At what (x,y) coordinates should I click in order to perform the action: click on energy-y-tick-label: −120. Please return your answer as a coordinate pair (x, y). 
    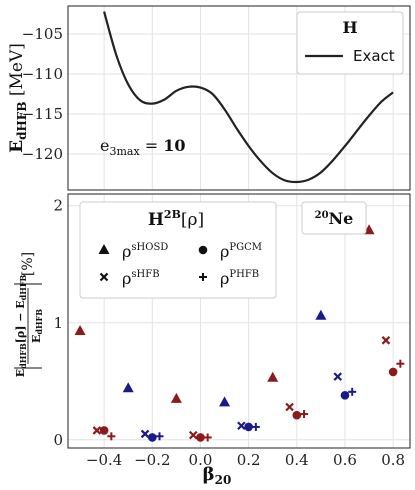
    Looking at the image, I should click on (42, 154).